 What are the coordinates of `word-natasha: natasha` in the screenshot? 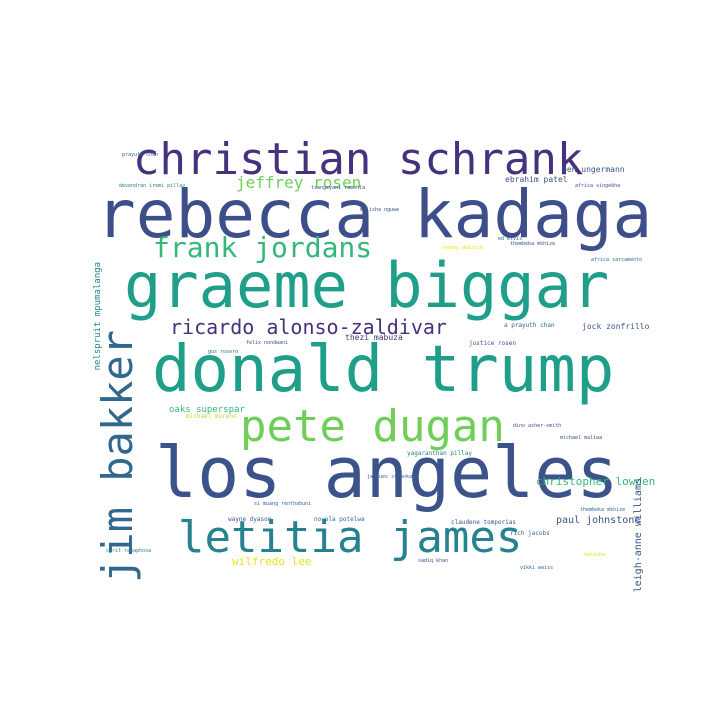 It's located at (595, 555).